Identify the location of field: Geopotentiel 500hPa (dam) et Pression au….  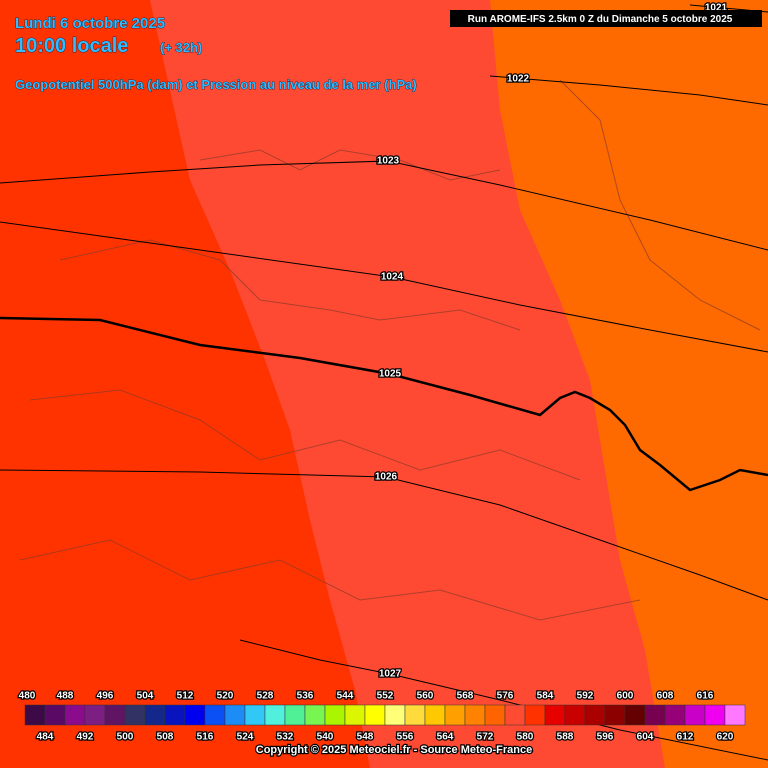
(216, 84).